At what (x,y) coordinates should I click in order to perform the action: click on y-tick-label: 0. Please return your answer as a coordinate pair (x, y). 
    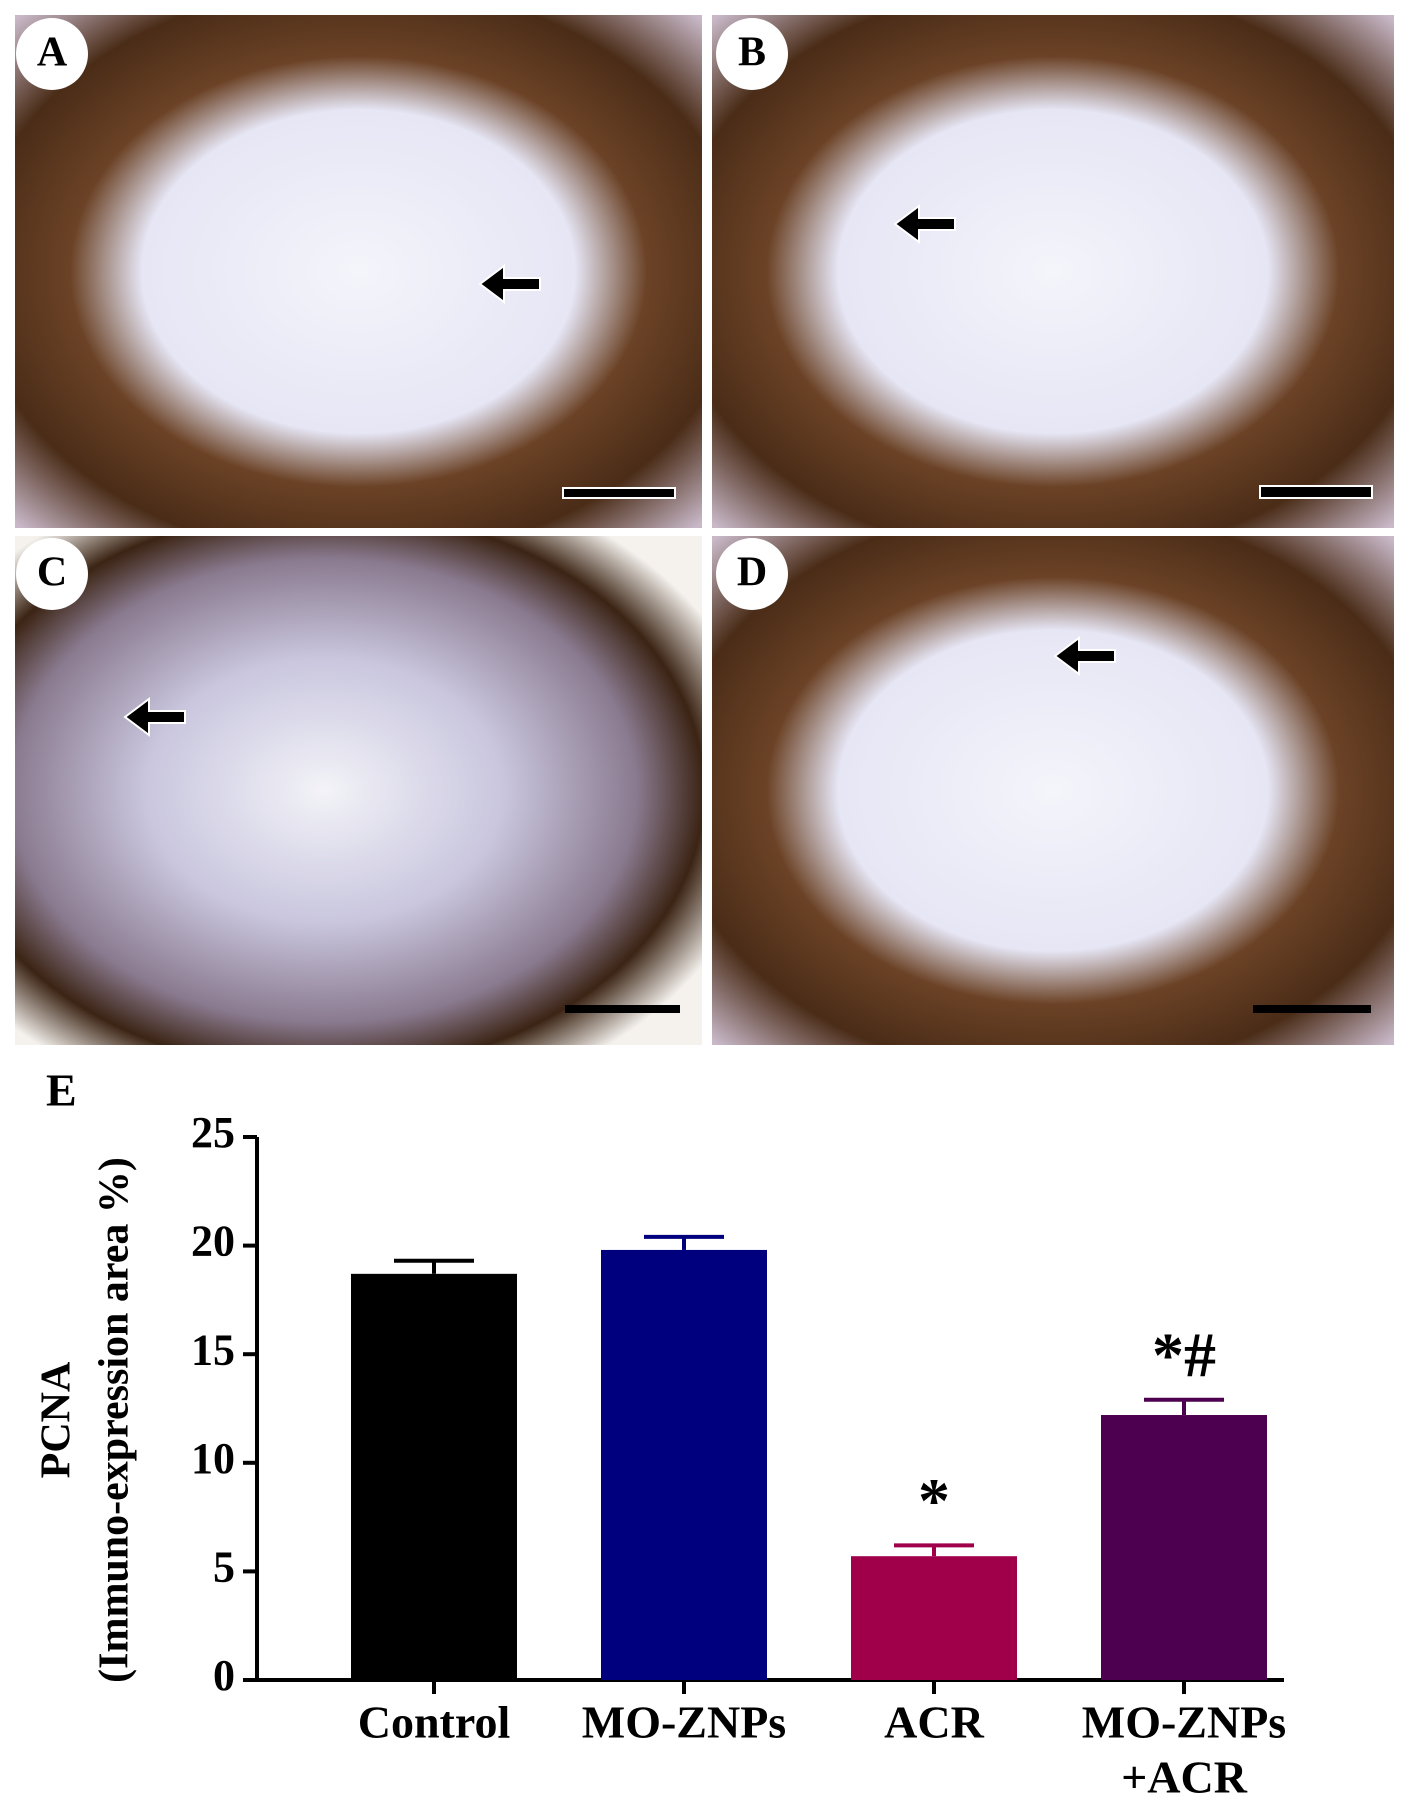
    Looking at the image, I should click on (224, 1675).